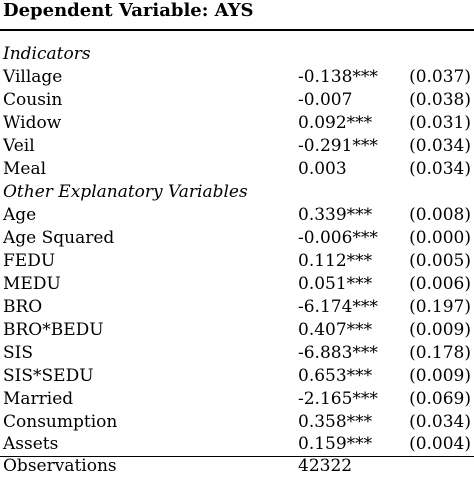  I want to click on row-coefficient: -0.007, so click(325, 100).